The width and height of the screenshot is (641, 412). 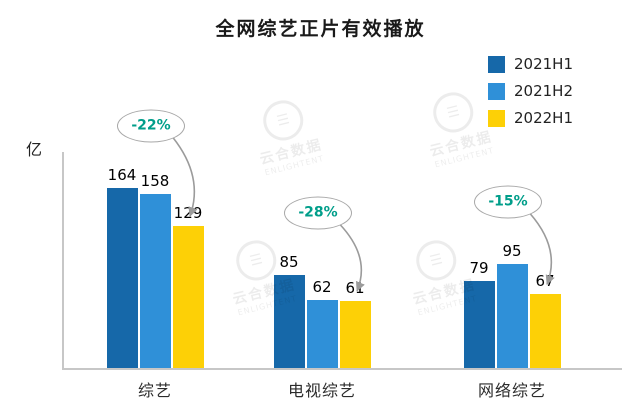 What do you see at coordinates (479, 268) in the screenshot?
I see `bar-value-label: 79` at bounding box center [479, 268].